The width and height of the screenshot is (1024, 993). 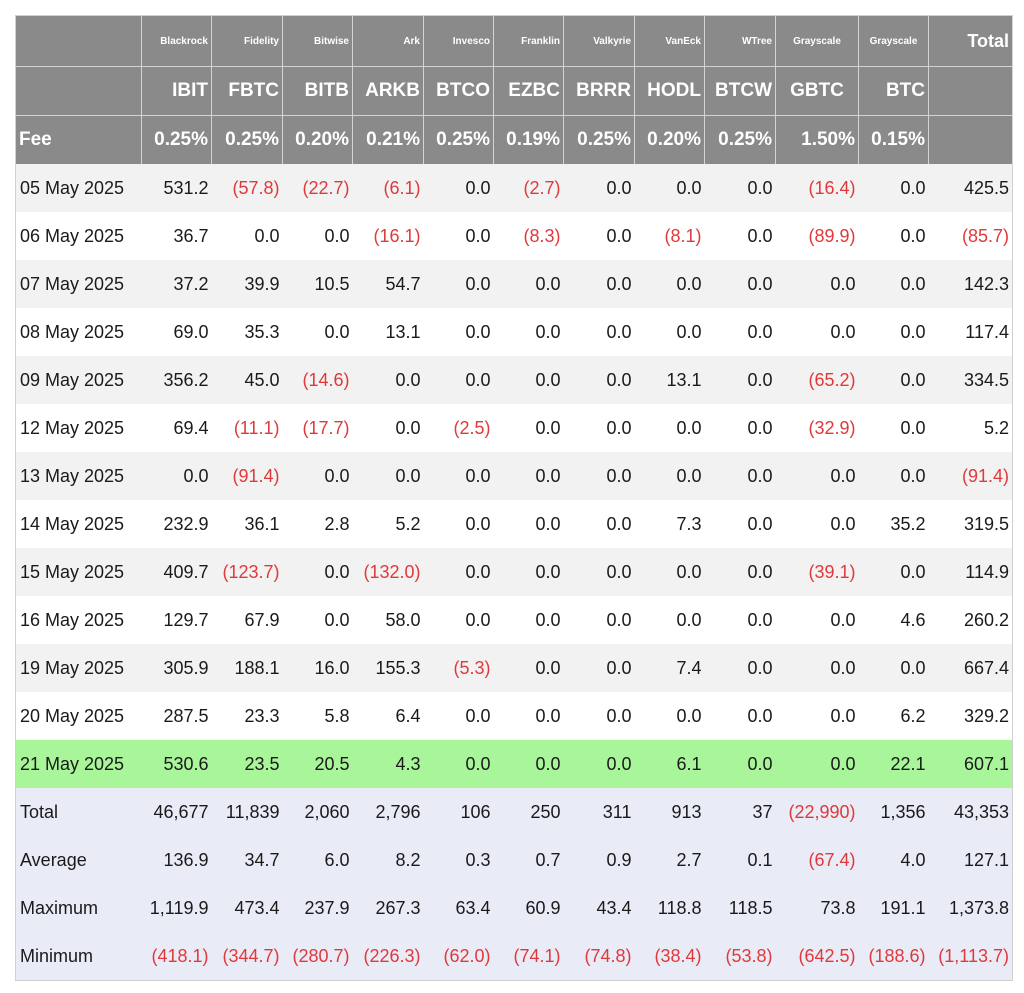 I want to click on flow-value-cell: 311, so click(x=599, y=812).